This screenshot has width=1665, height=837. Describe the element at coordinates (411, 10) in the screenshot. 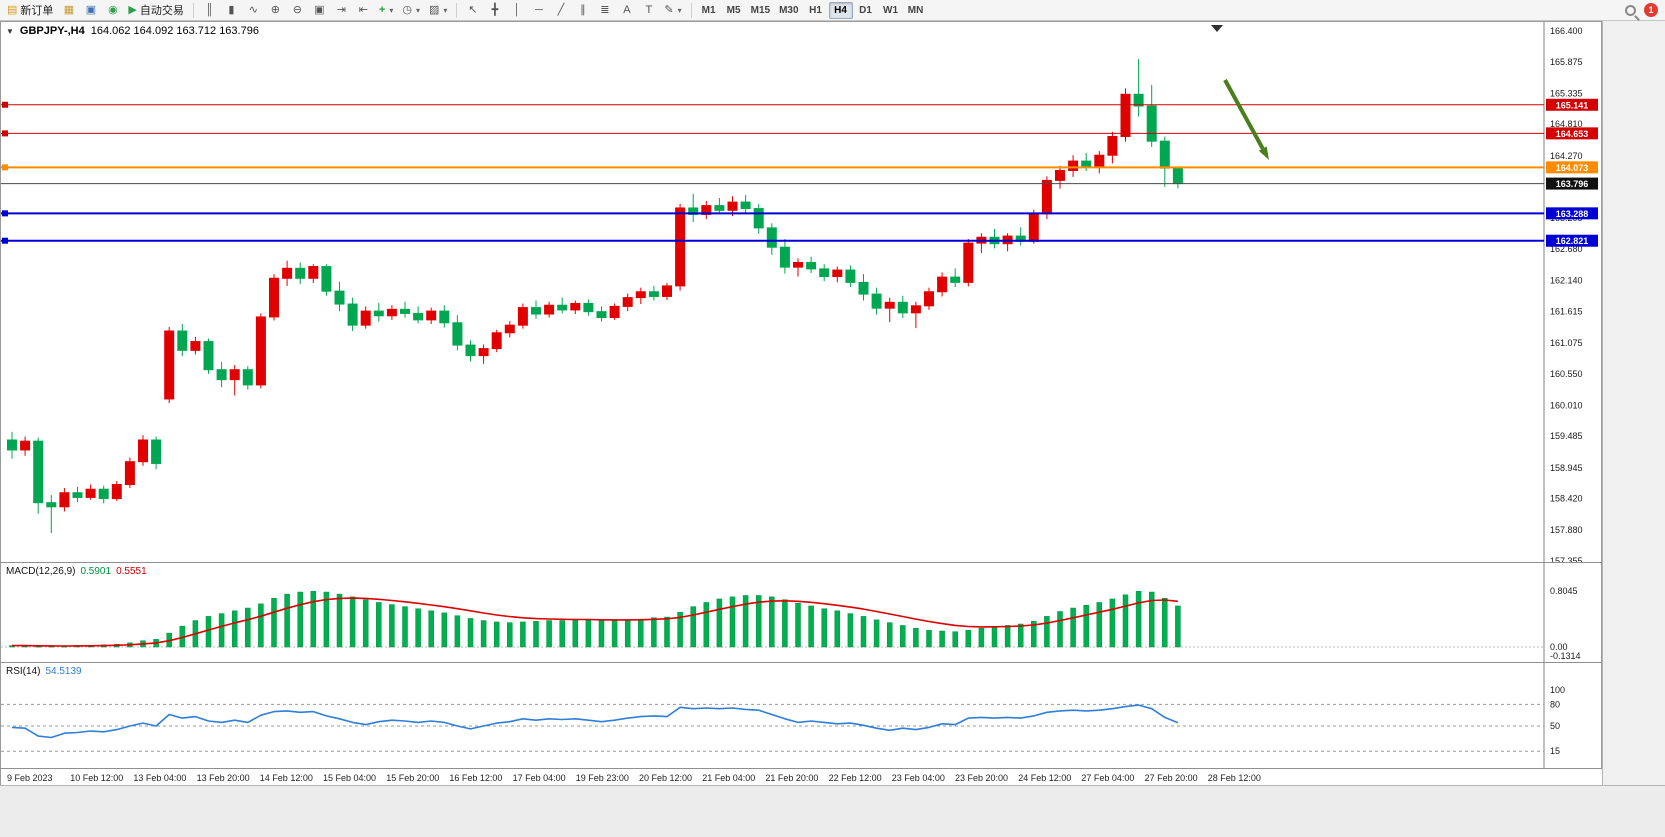

I see `periods-button: ◷ ▾` at that location.